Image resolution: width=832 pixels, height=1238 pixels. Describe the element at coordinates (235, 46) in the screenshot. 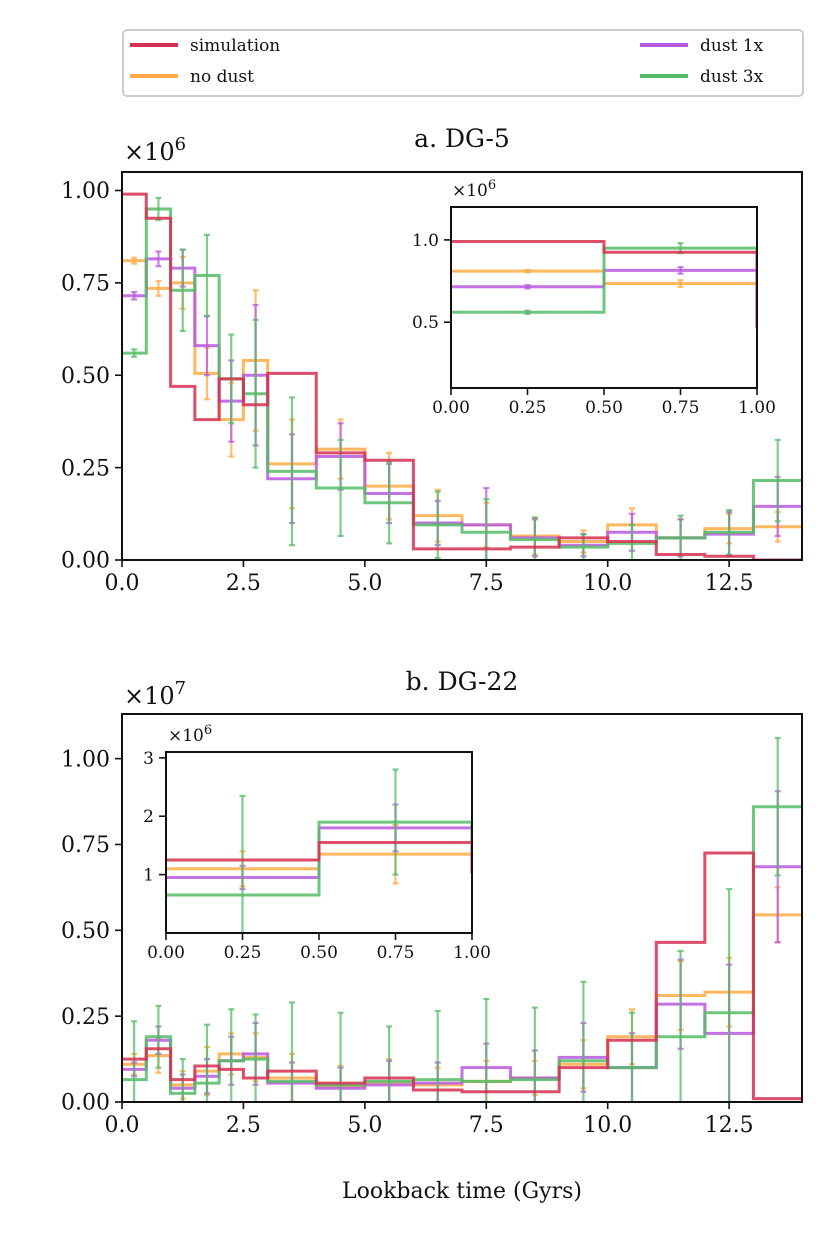

I see `legend-label-simulation: simulation` at that location.